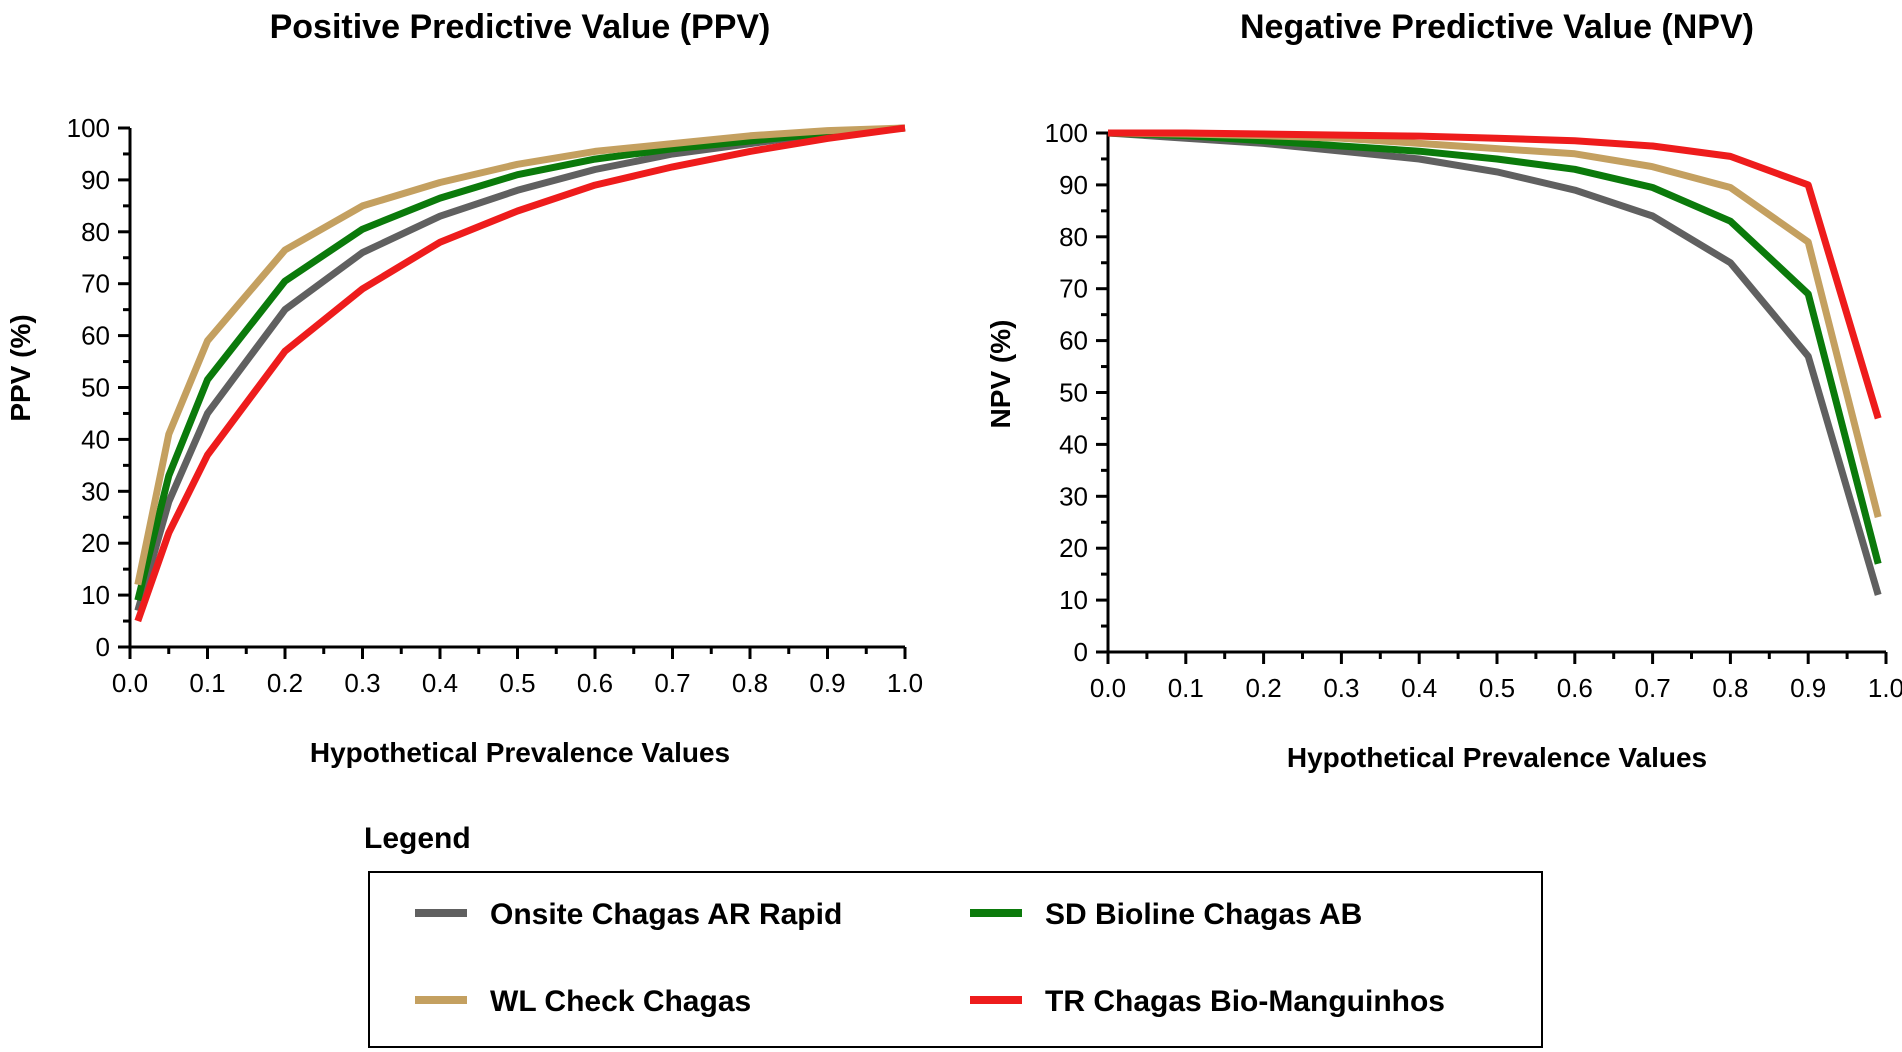 This screenshot has height=1052, width=1902. What do you see at coordinates (750, 683) in the screenshot?
I see `ppv-x-tick-label: 0.8` at bounding box center [750, 683].